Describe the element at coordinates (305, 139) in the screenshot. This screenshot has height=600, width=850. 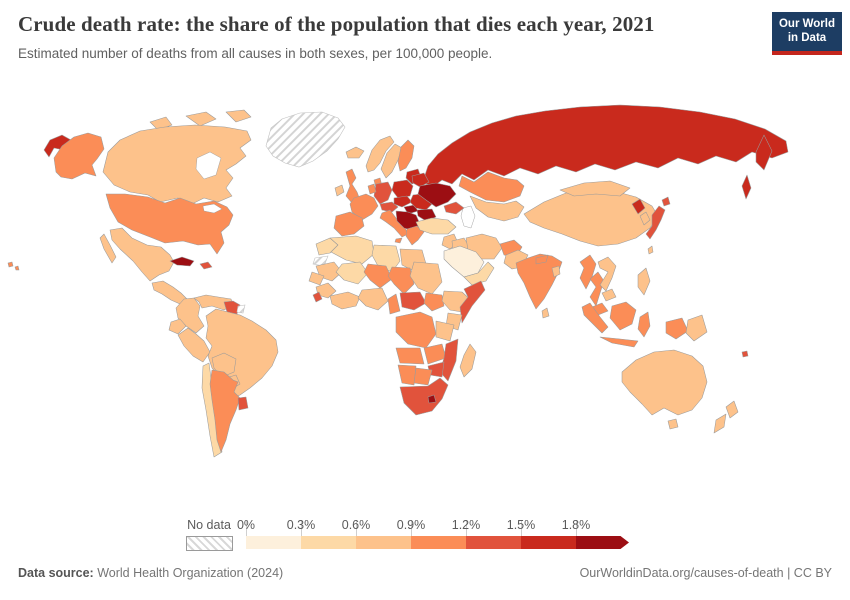
I see `country-greenland-nodata` at that location.